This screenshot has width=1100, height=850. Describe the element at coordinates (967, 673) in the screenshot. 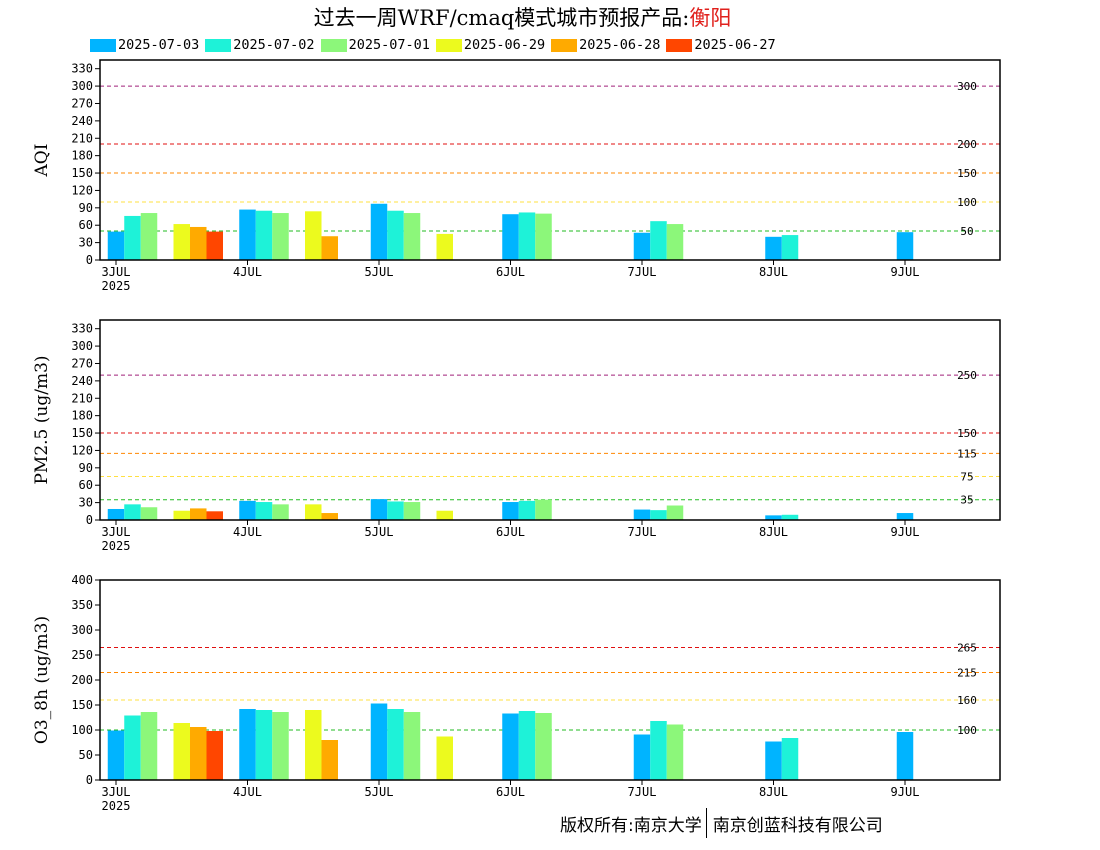

I see `threshold-label: 215` at that location.